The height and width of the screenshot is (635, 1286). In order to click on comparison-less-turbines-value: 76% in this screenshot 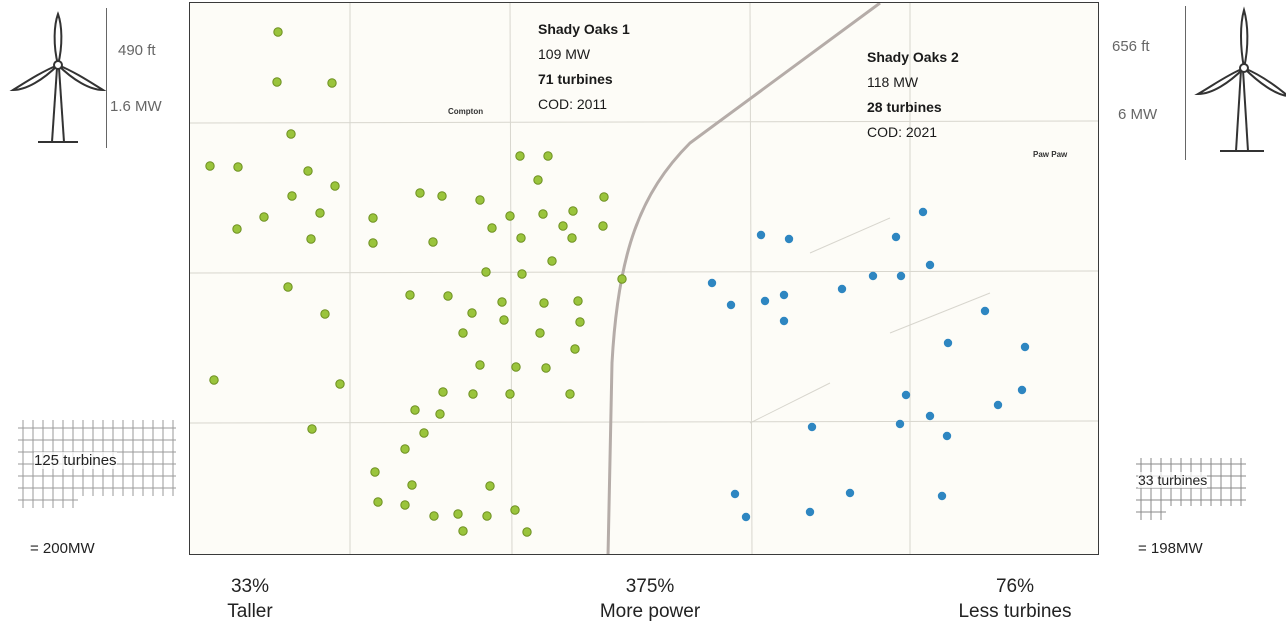, I will do `click(1015, 586)`.